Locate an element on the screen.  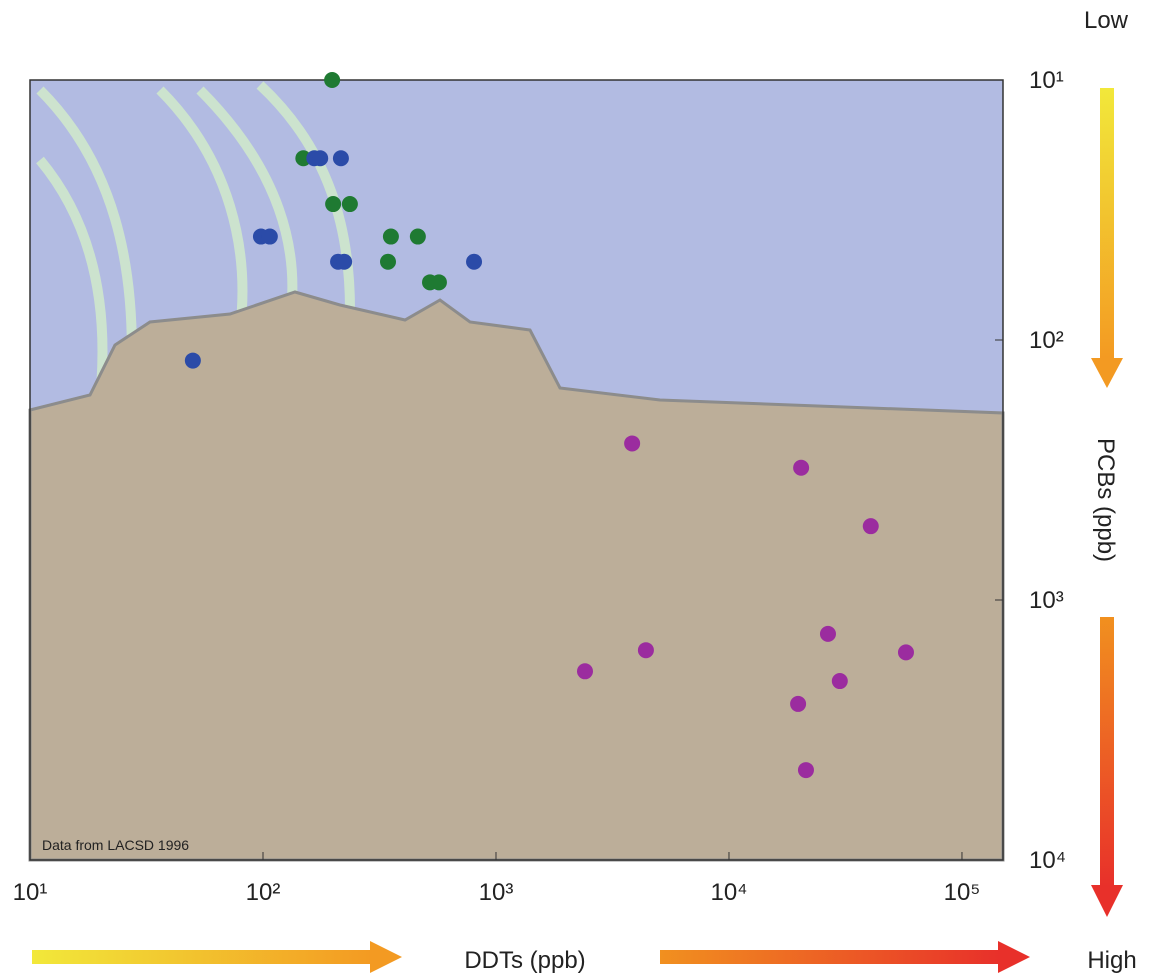
x-tick-label: 10¹ is located at coordinates (30, 892).